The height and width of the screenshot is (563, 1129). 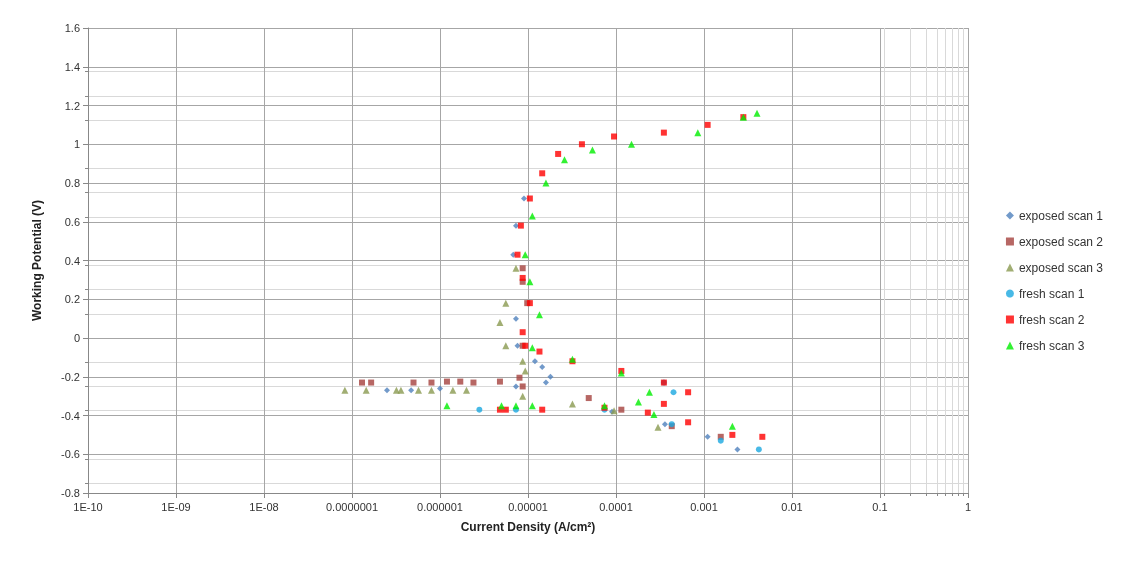 What do you see at coordinates (72, 299) in the screenshot?
I see `y-tick-label: 0.2` at bounding box center [72, 299].